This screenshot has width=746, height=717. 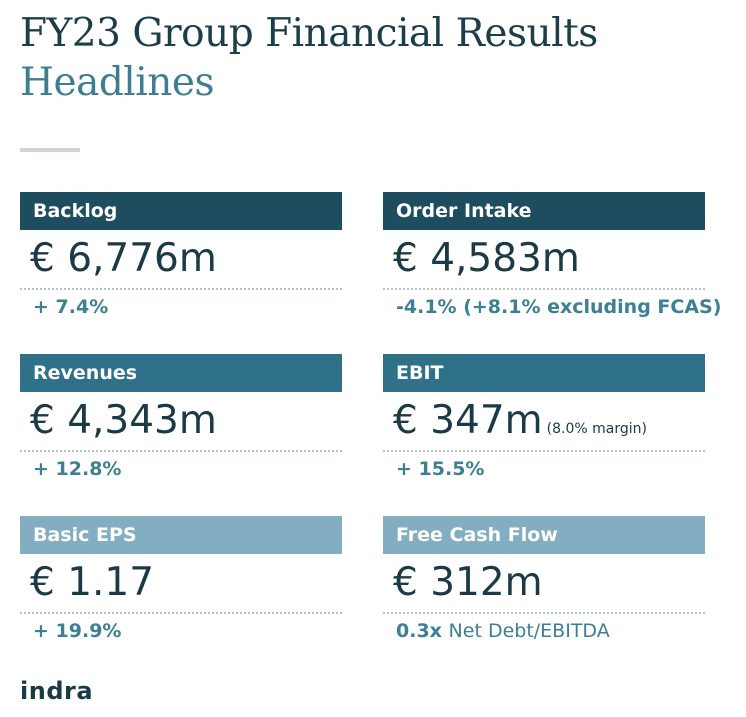 What do you see at coordinates (559, 307) in the screenshot?
I see `metric-change: -4.1% (+8.1% excluding FCAS)` at bounding box center [559, 307].